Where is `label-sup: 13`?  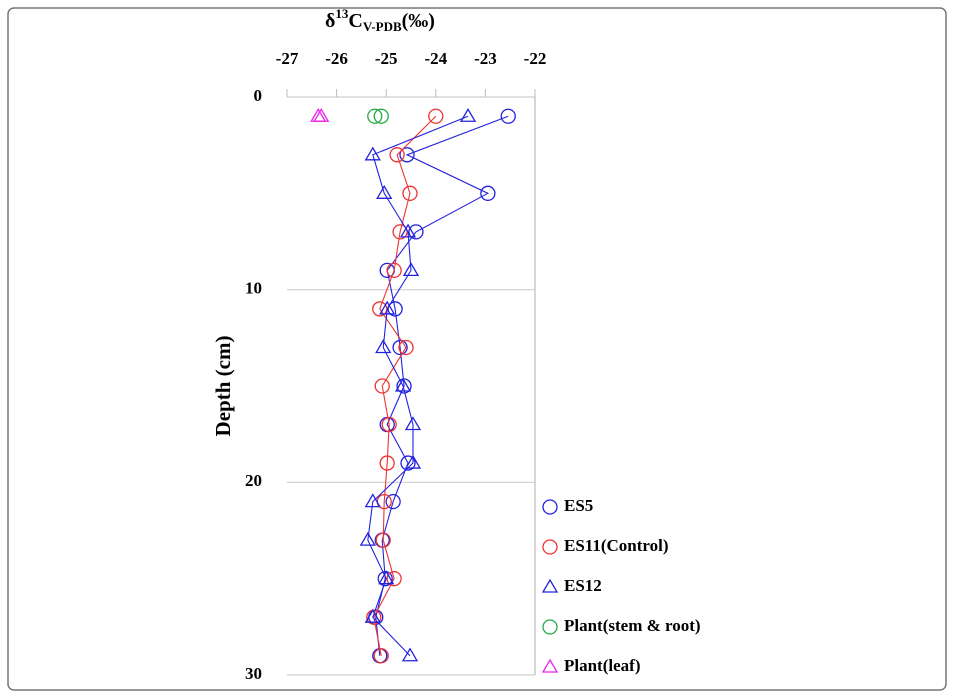
label-sup: 13 is located at coordinates (342, 13).